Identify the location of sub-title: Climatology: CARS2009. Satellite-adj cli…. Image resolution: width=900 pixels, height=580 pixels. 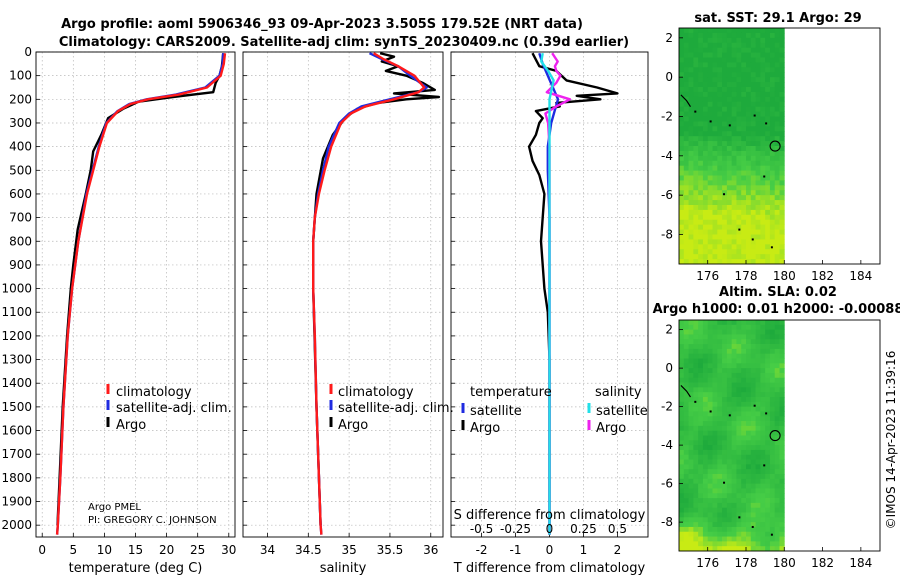
(344, 42).